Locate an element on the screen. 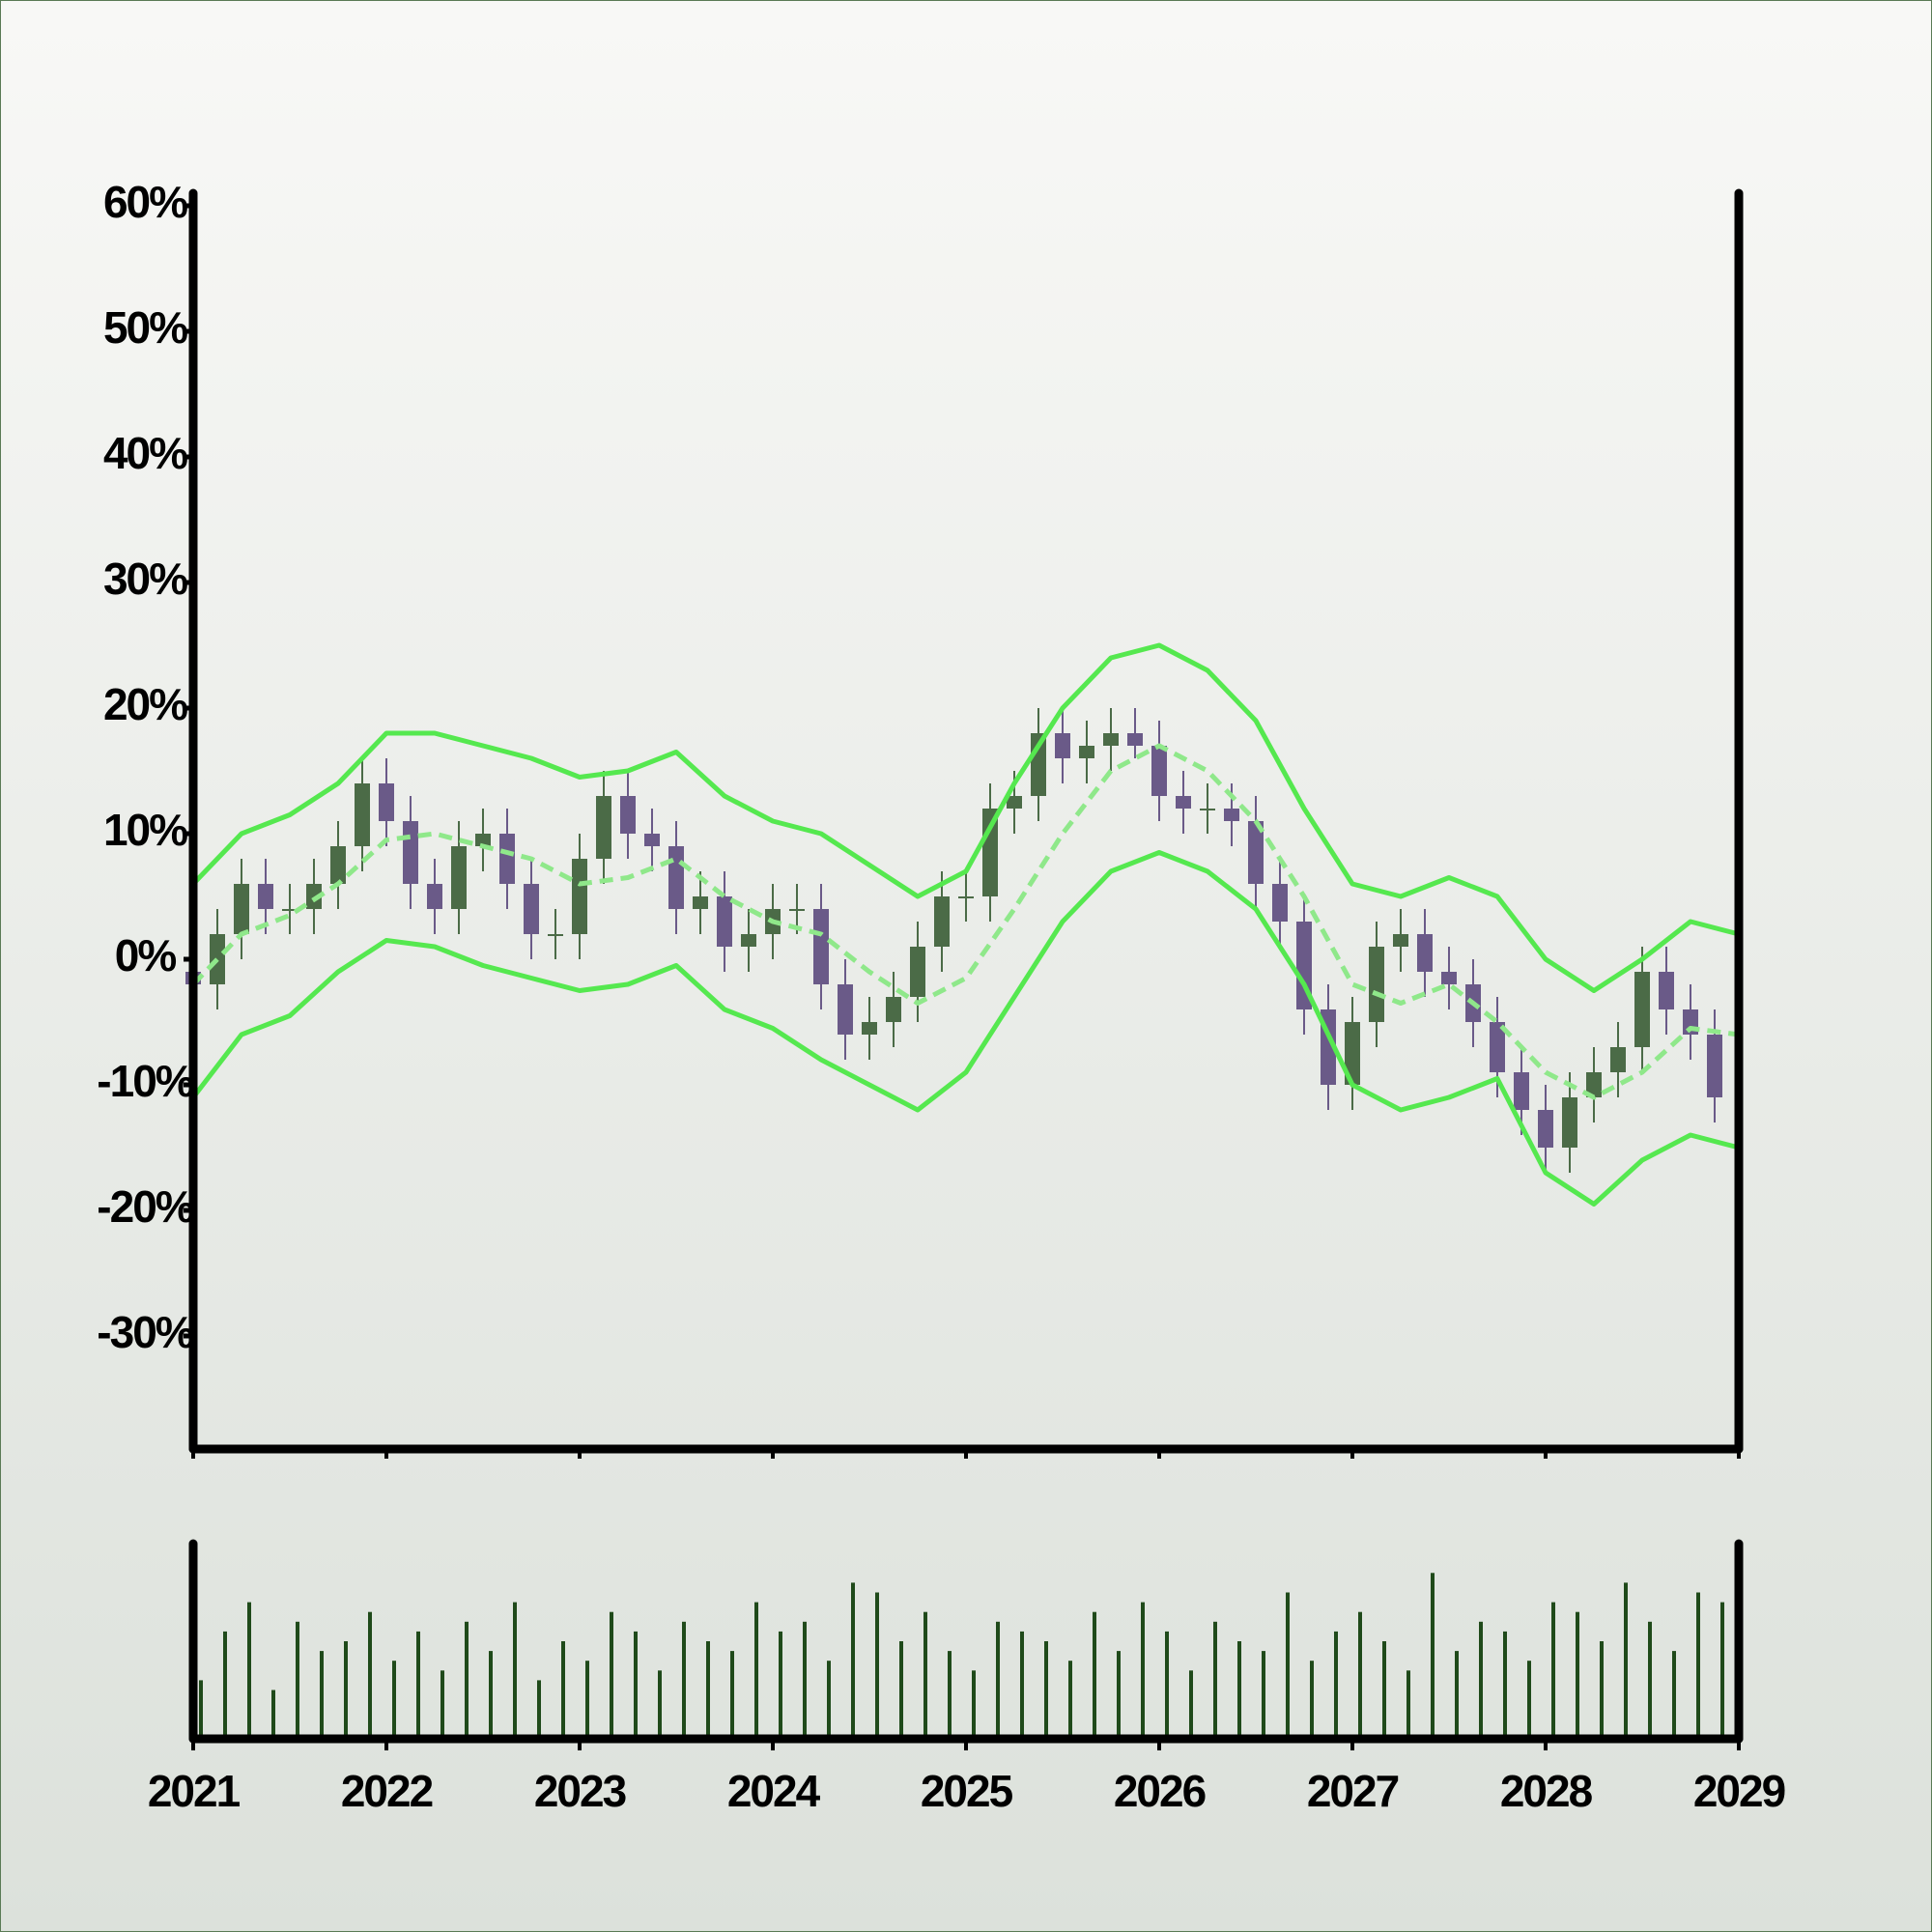  y-tick-label: -10% is located at coordinates (145, 1081).